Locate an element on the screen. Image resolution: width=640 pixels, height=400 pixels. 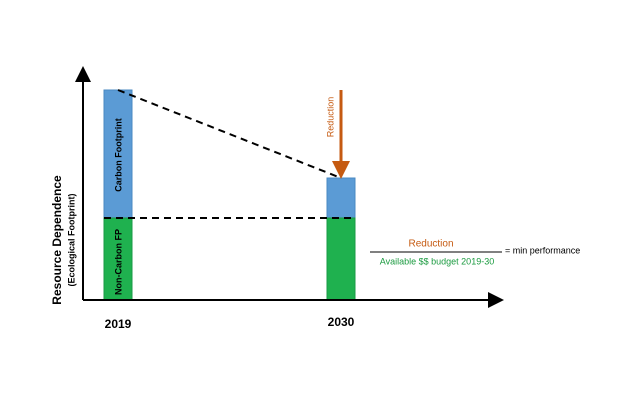
carbon-bar-2019 is located at coordinates (118, 154).